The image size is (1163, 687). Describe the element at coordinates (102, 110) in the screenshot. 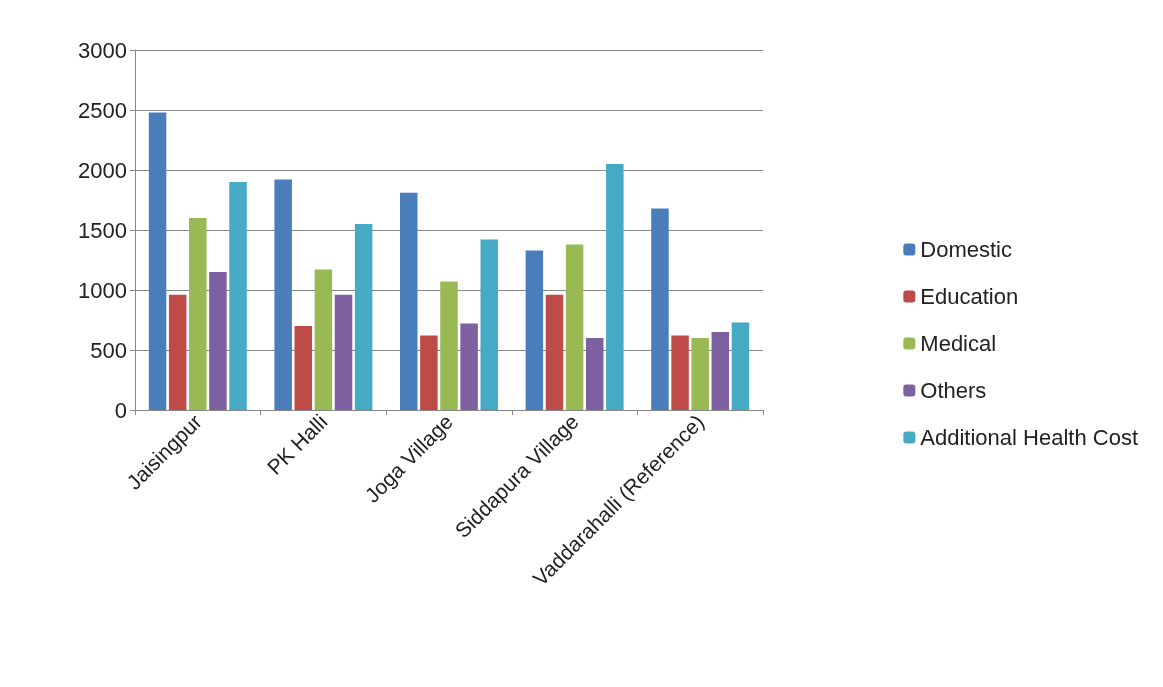

I see `y-tick-label: 2500` at that location.